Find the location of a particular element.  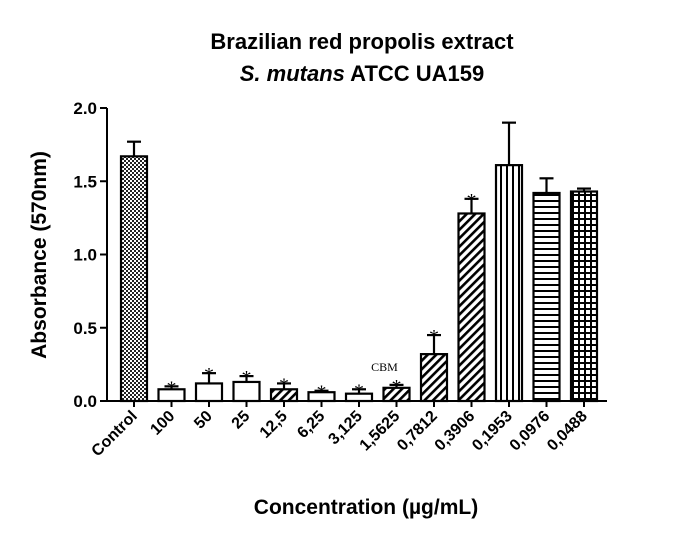

x-tick-label: 0,3906 is located at coordinates (455, 431).